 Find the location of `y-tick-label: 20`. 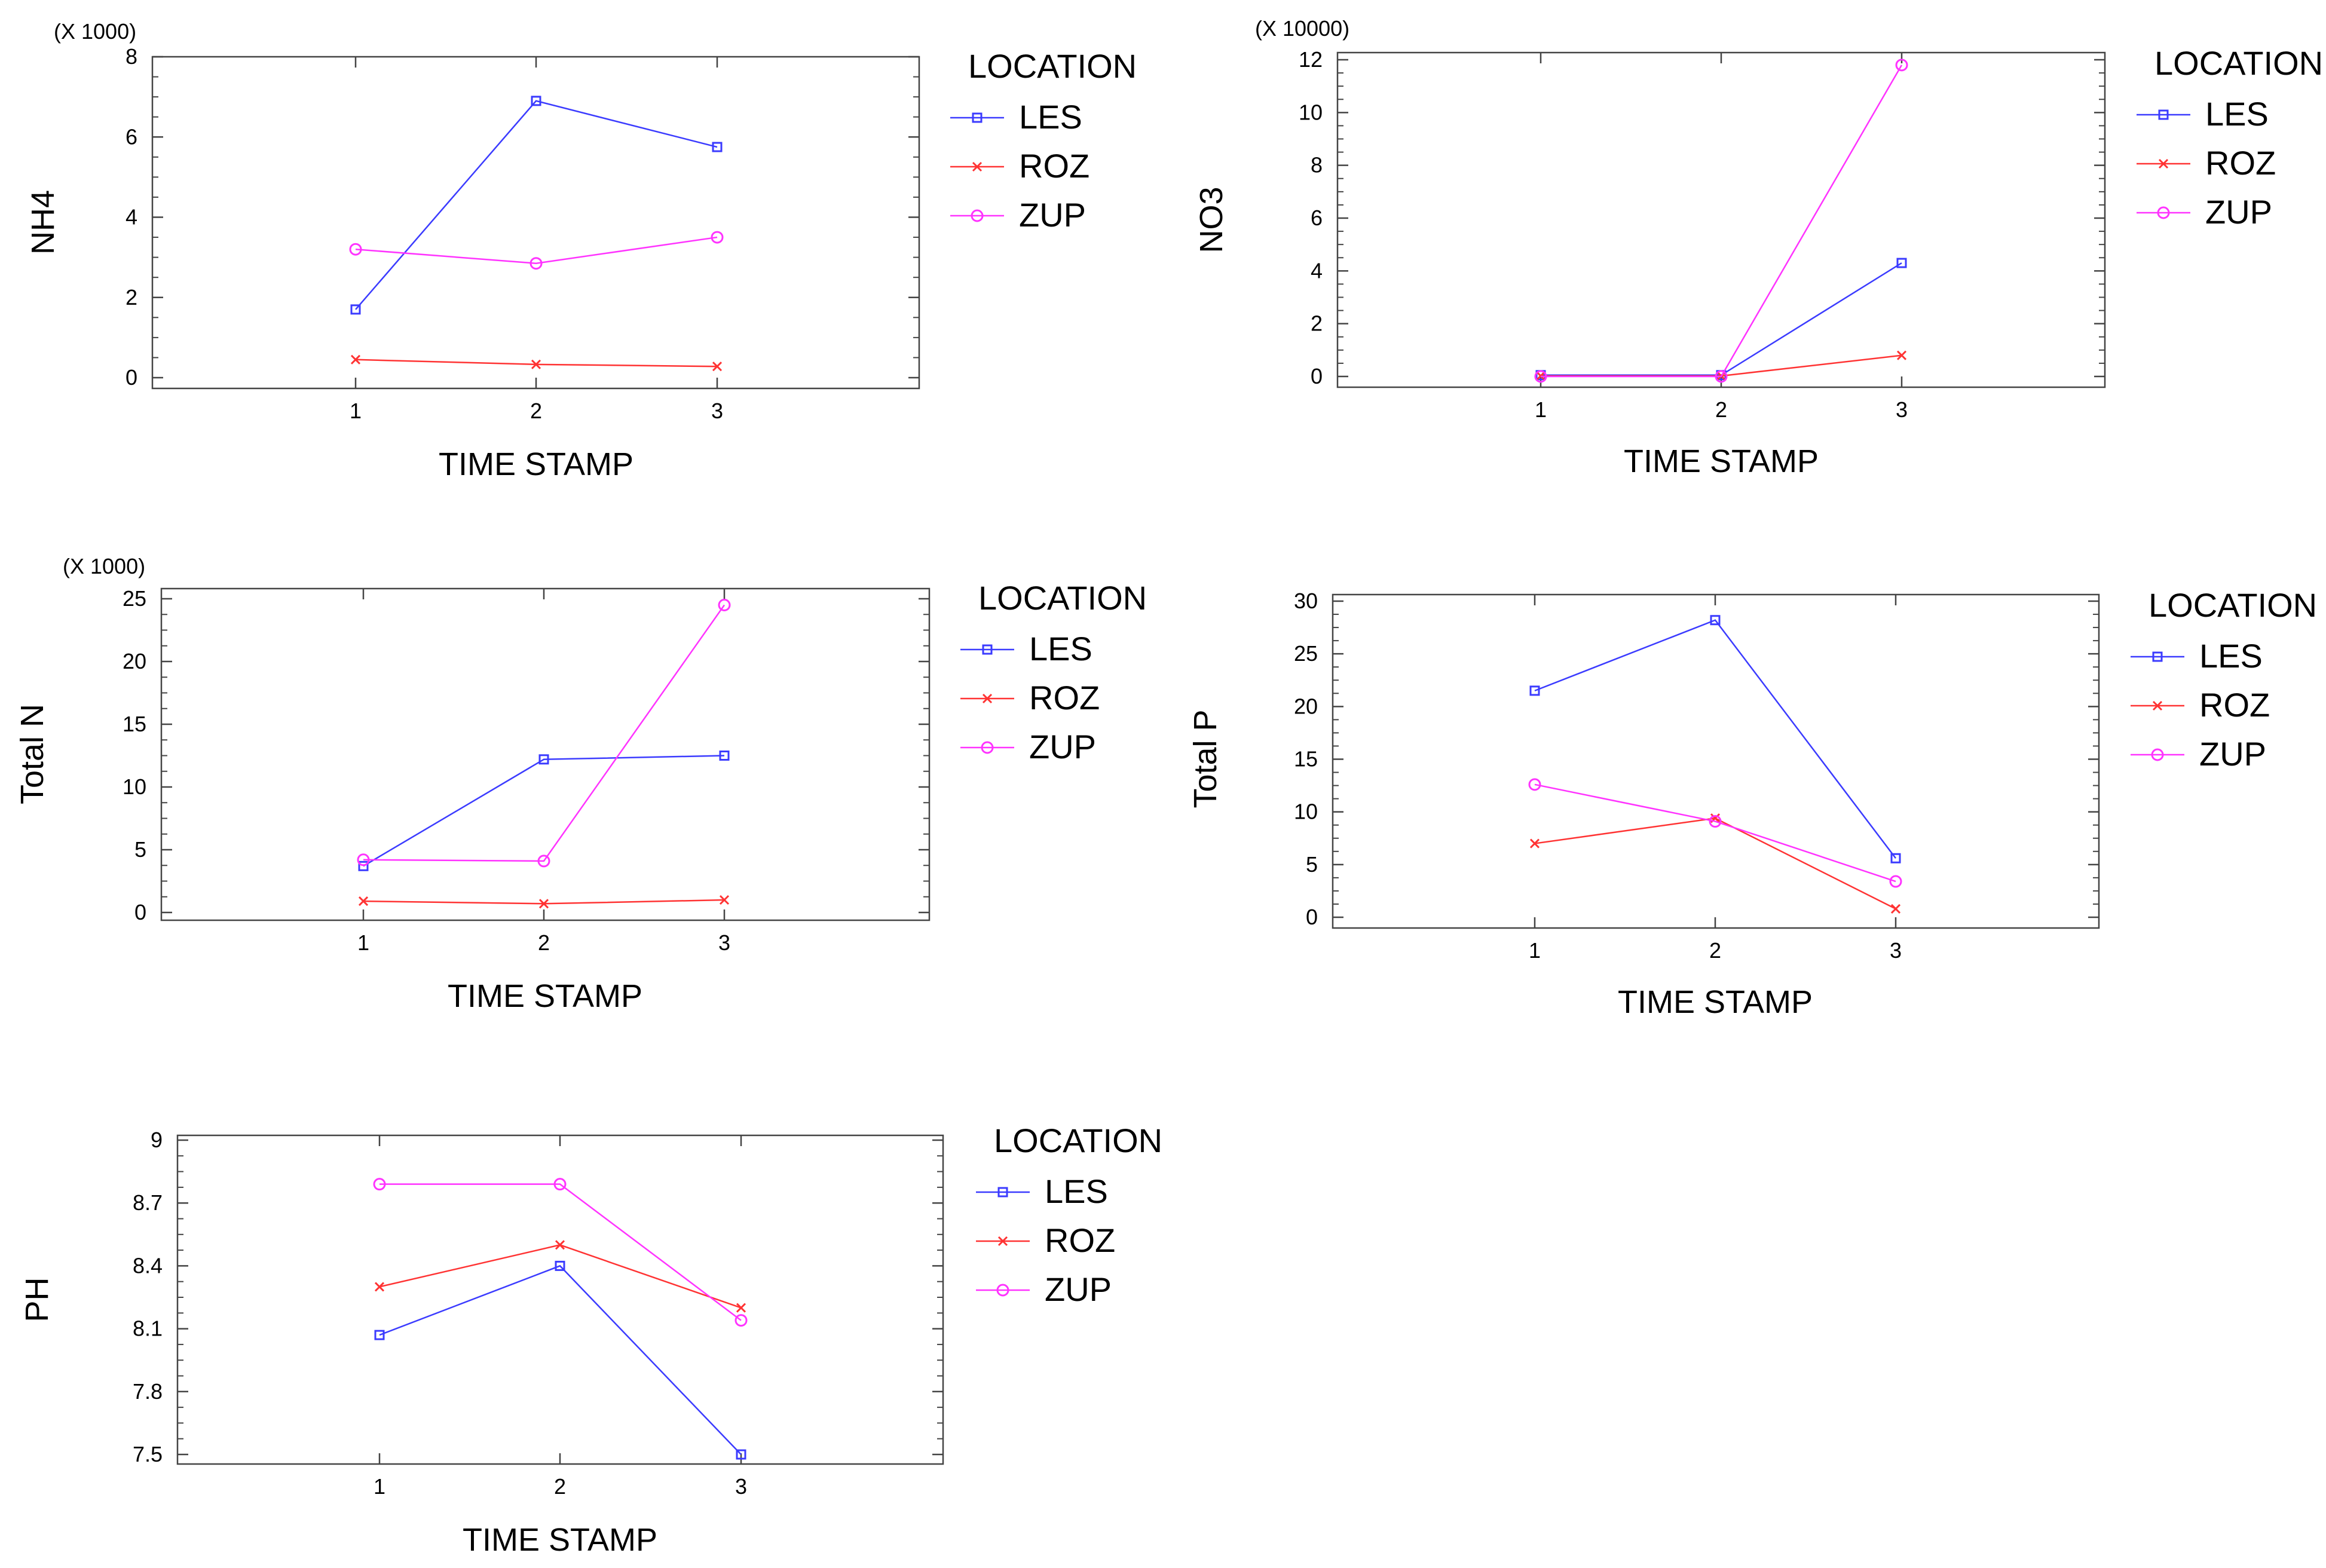

y-tick-label: 20 is located at coordinates (1306, 706).